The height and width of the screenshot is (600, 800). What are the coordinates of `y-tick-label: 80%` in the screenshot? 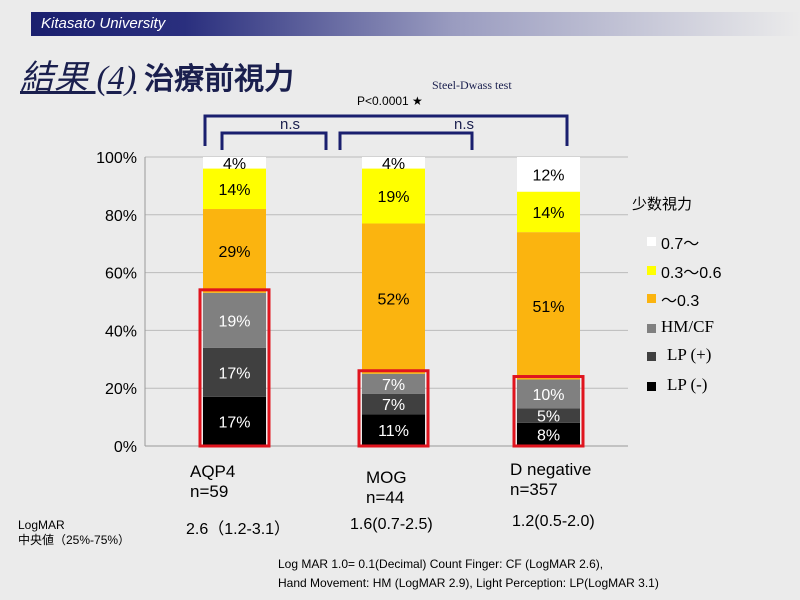 It's located at (121, 216).